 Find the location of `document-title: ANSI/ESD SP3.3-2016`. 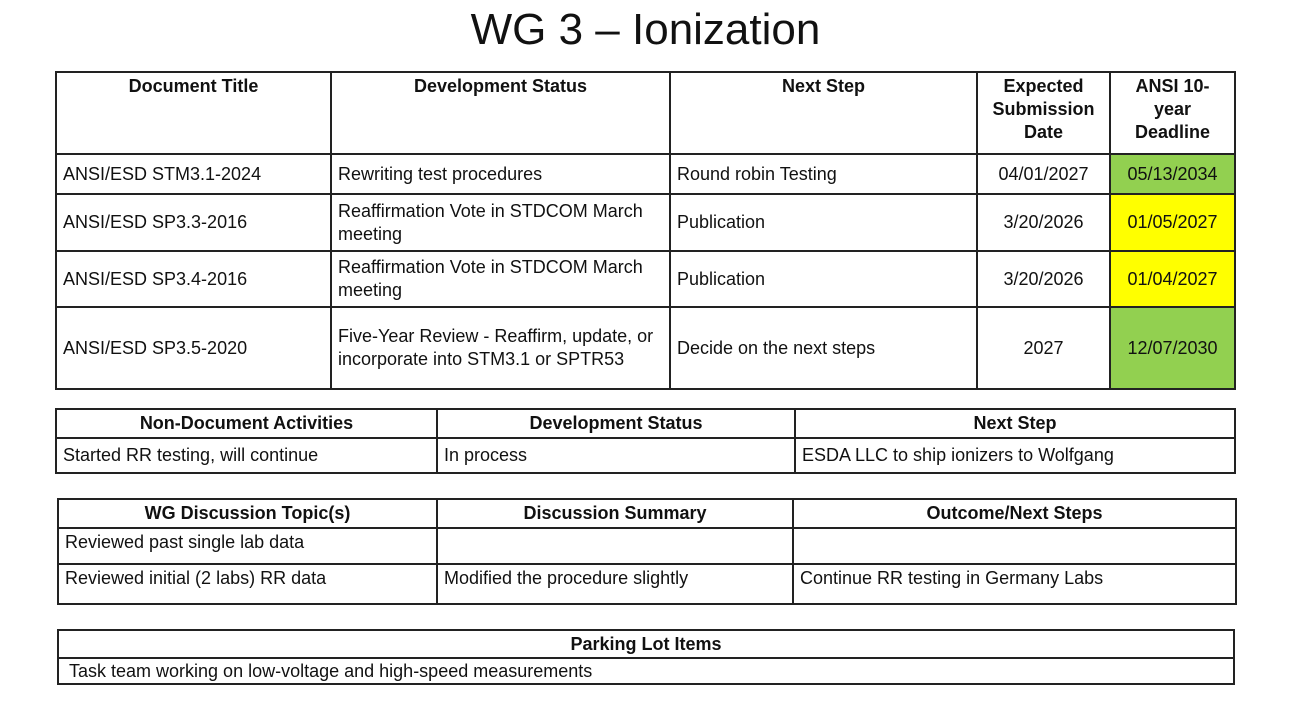

document-title: ANSI/ESD SP3.3-2016 is located at coordinates (193, 222).